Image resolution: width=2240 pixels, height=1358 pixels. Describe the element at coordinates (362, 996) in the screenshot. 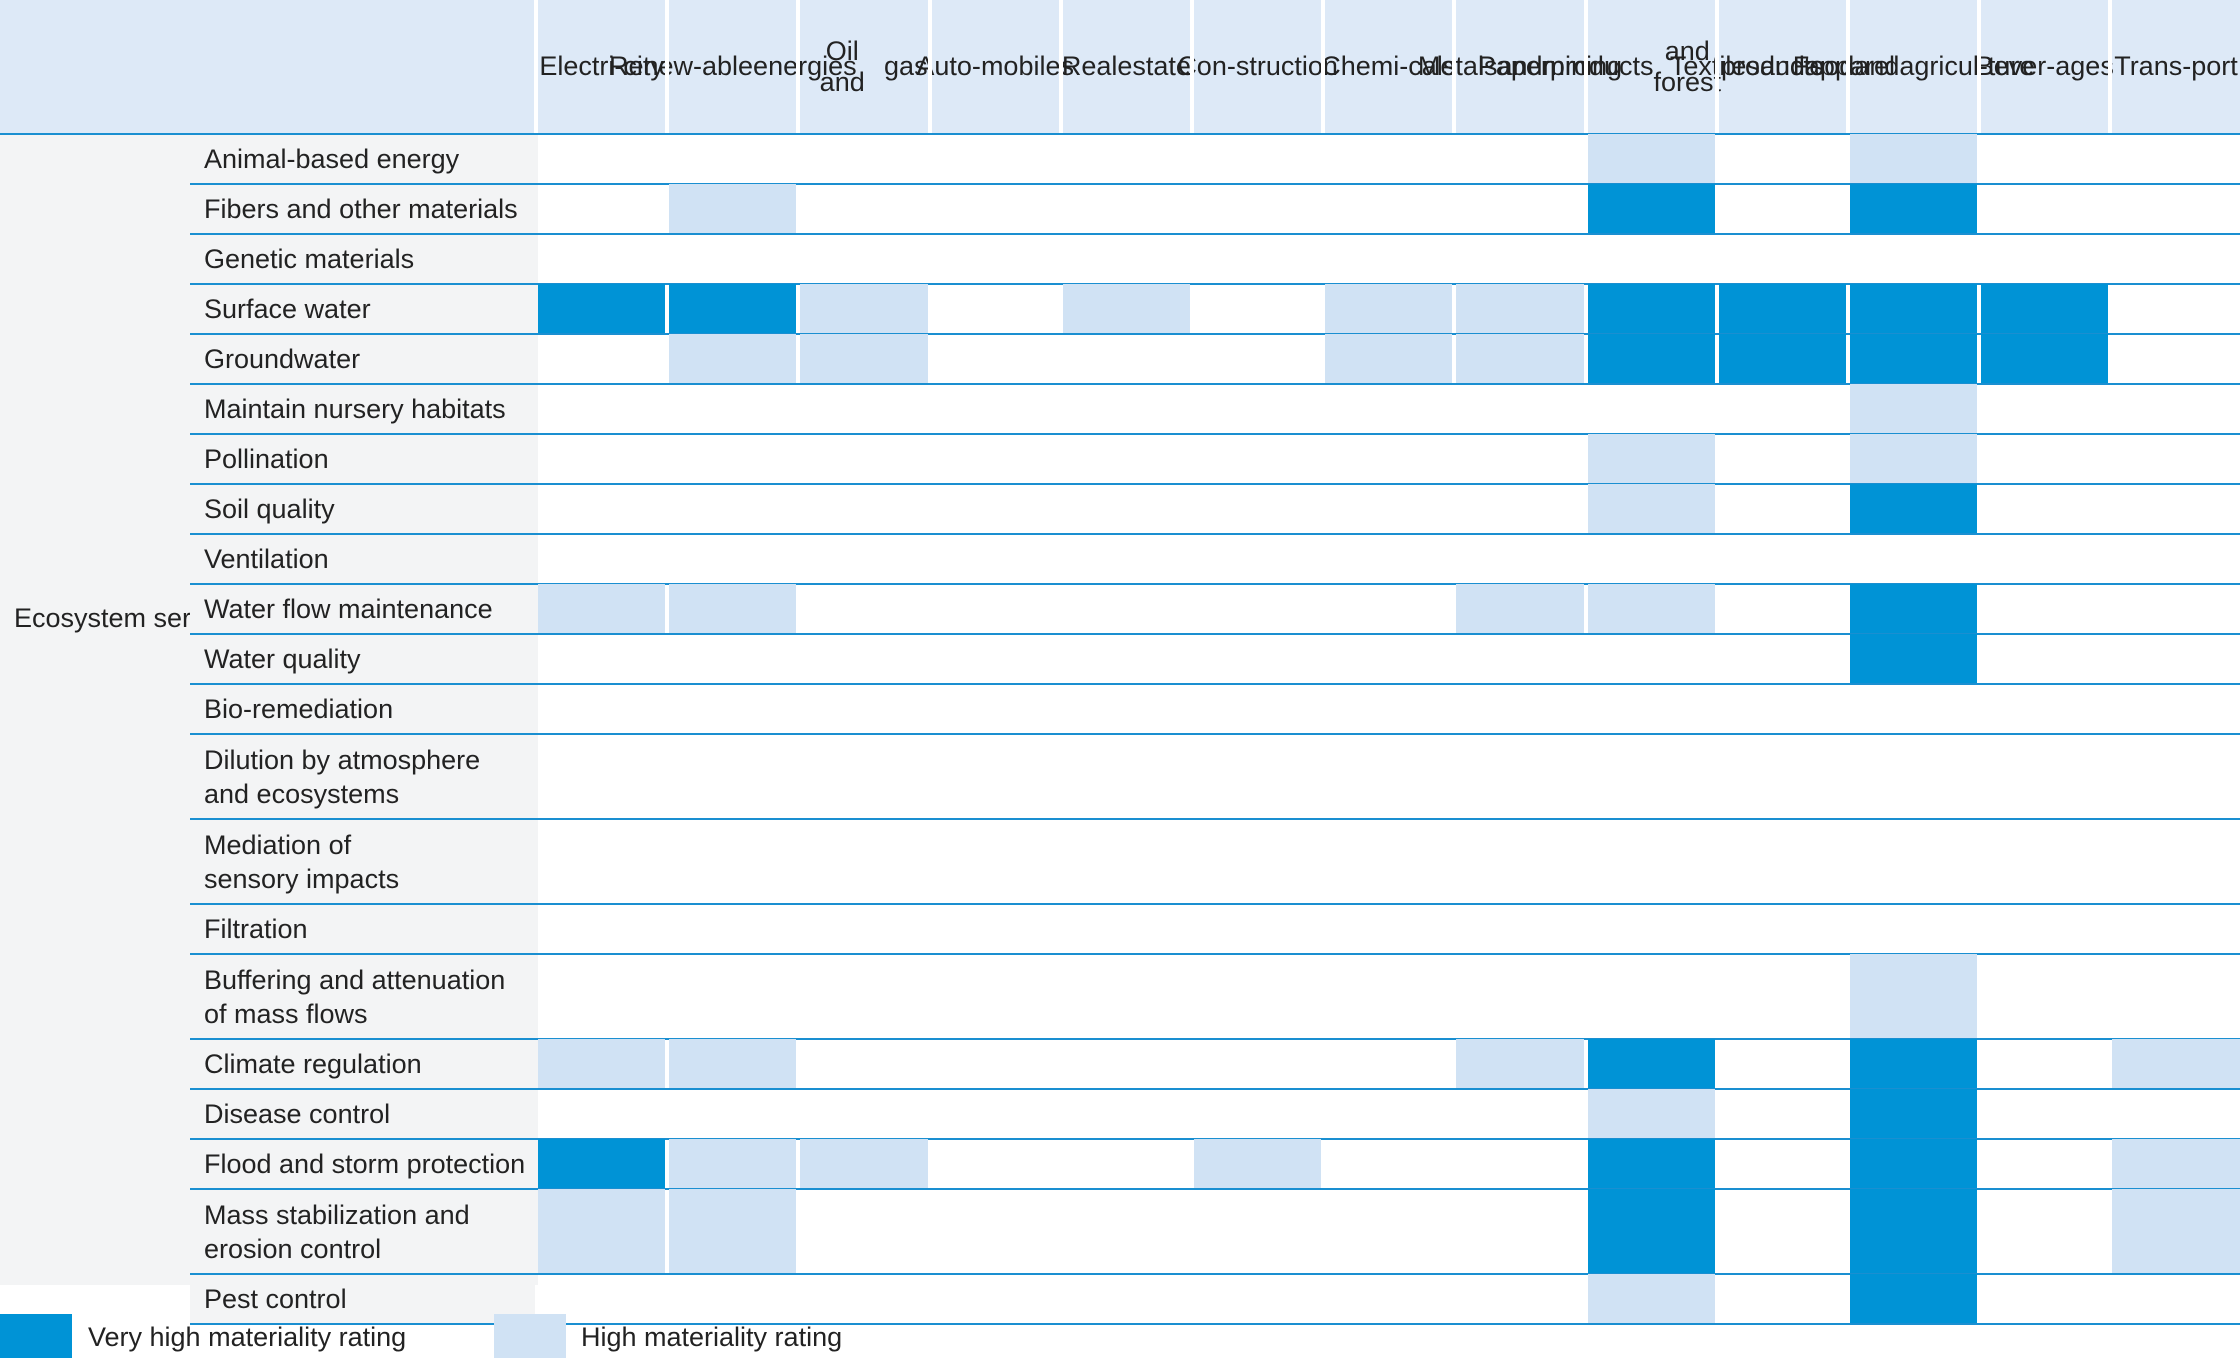

I see `row-label: Buffering and attenuation of mass flows` at that location.